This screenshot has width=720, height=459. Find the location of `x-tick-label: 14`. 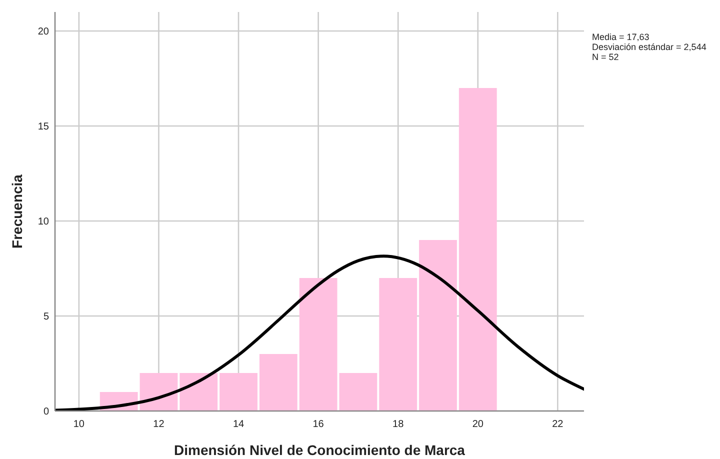

x-tick-label: 14 is located at coordinates (238, 424).